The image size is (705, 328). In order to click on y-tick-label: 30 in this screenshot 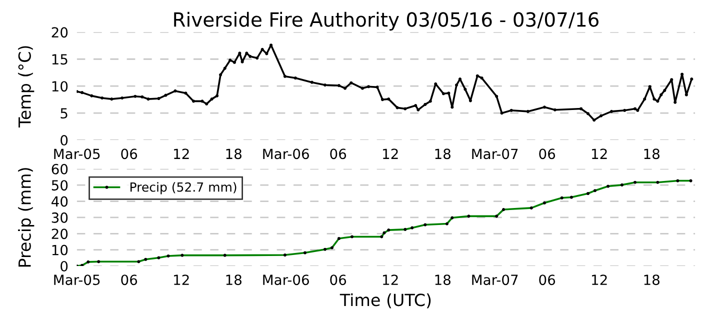, I will do `click(60, 217)`.